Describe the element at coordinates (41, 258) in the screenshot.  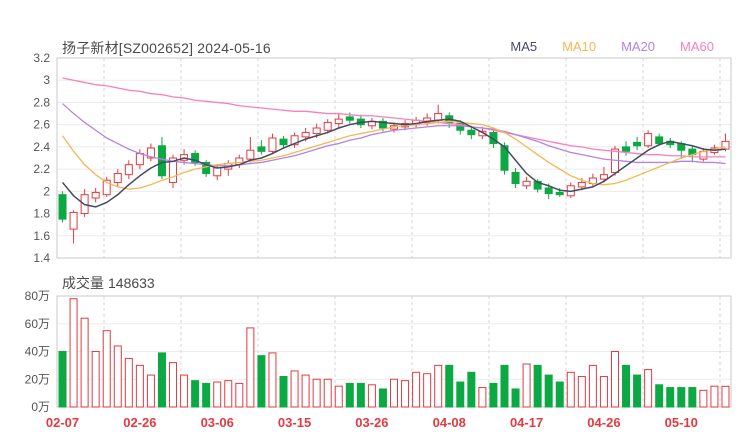
I see `price-axis-label: 1.4` at that location.